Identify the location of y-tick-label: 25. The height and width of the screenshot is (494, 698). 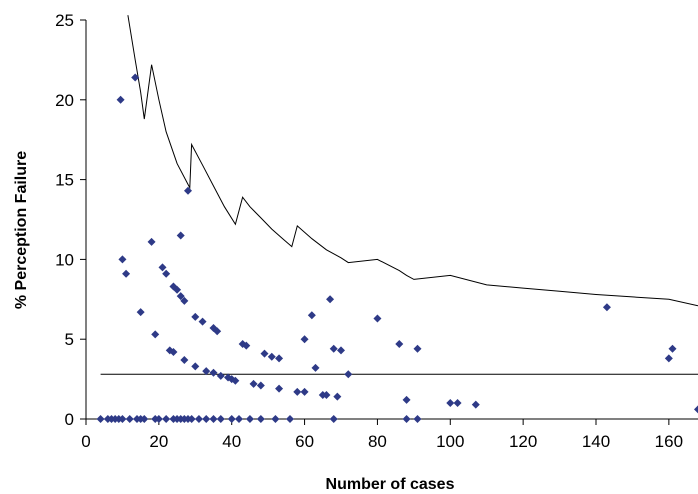
(64, 20).